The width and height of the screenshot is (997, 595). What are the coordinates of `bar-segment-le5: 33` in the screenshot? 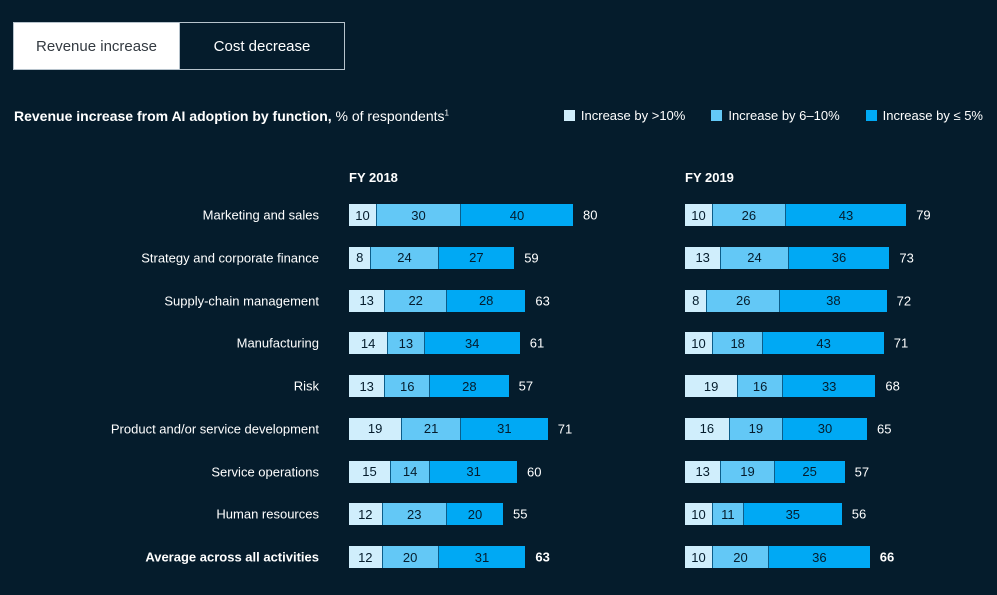 It's located at (829, 386).